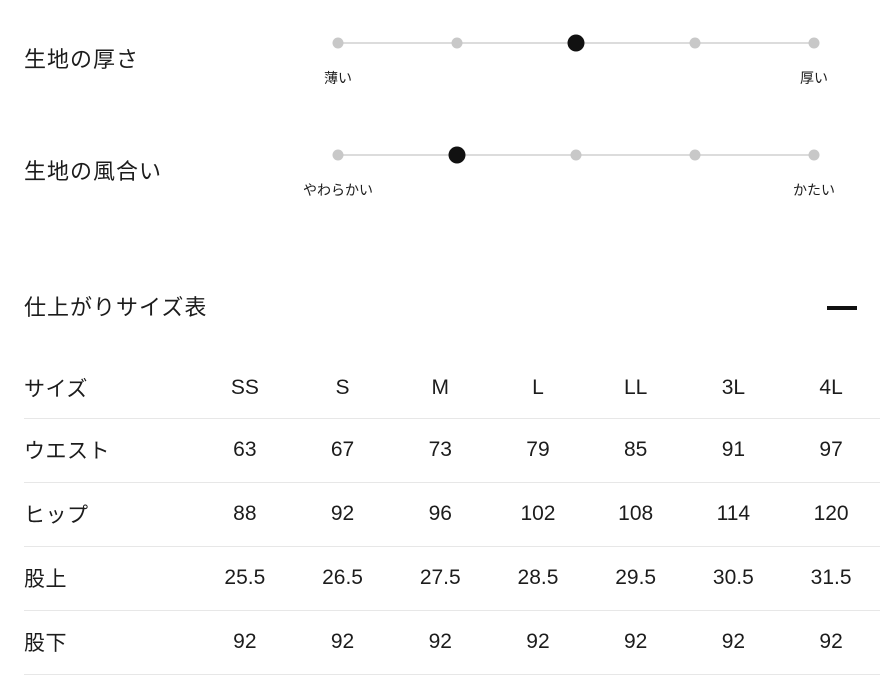  Describe the element at coordinates (110, 388) in the screenshot. I see `size-column-title: サイズ` at that location.